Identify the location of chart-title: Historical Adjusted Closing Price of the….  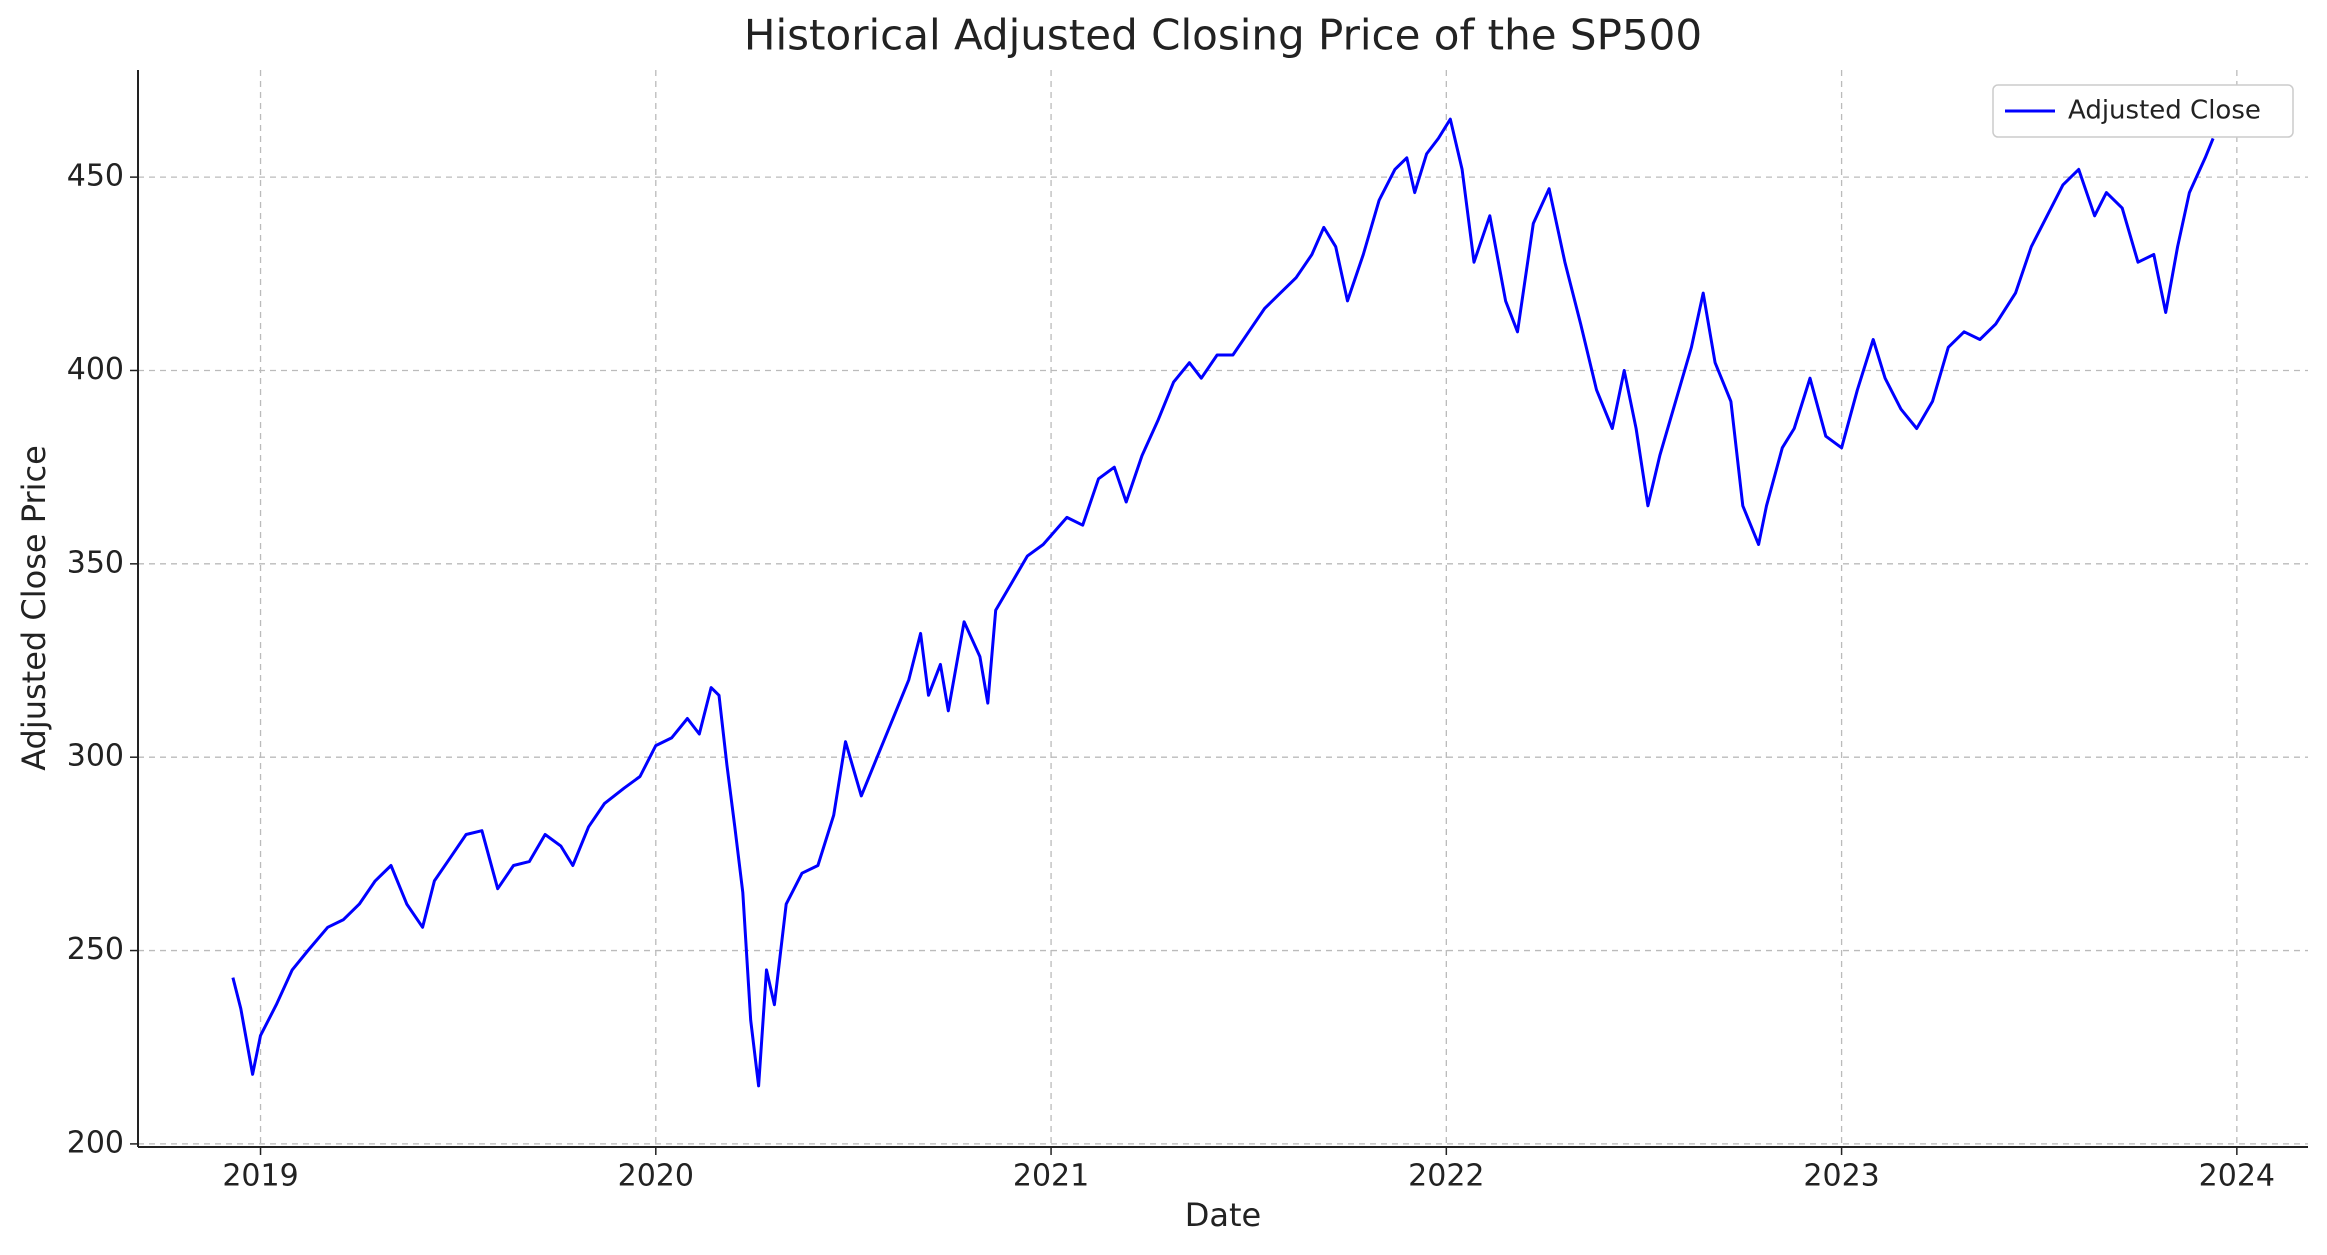
(1223, 35).